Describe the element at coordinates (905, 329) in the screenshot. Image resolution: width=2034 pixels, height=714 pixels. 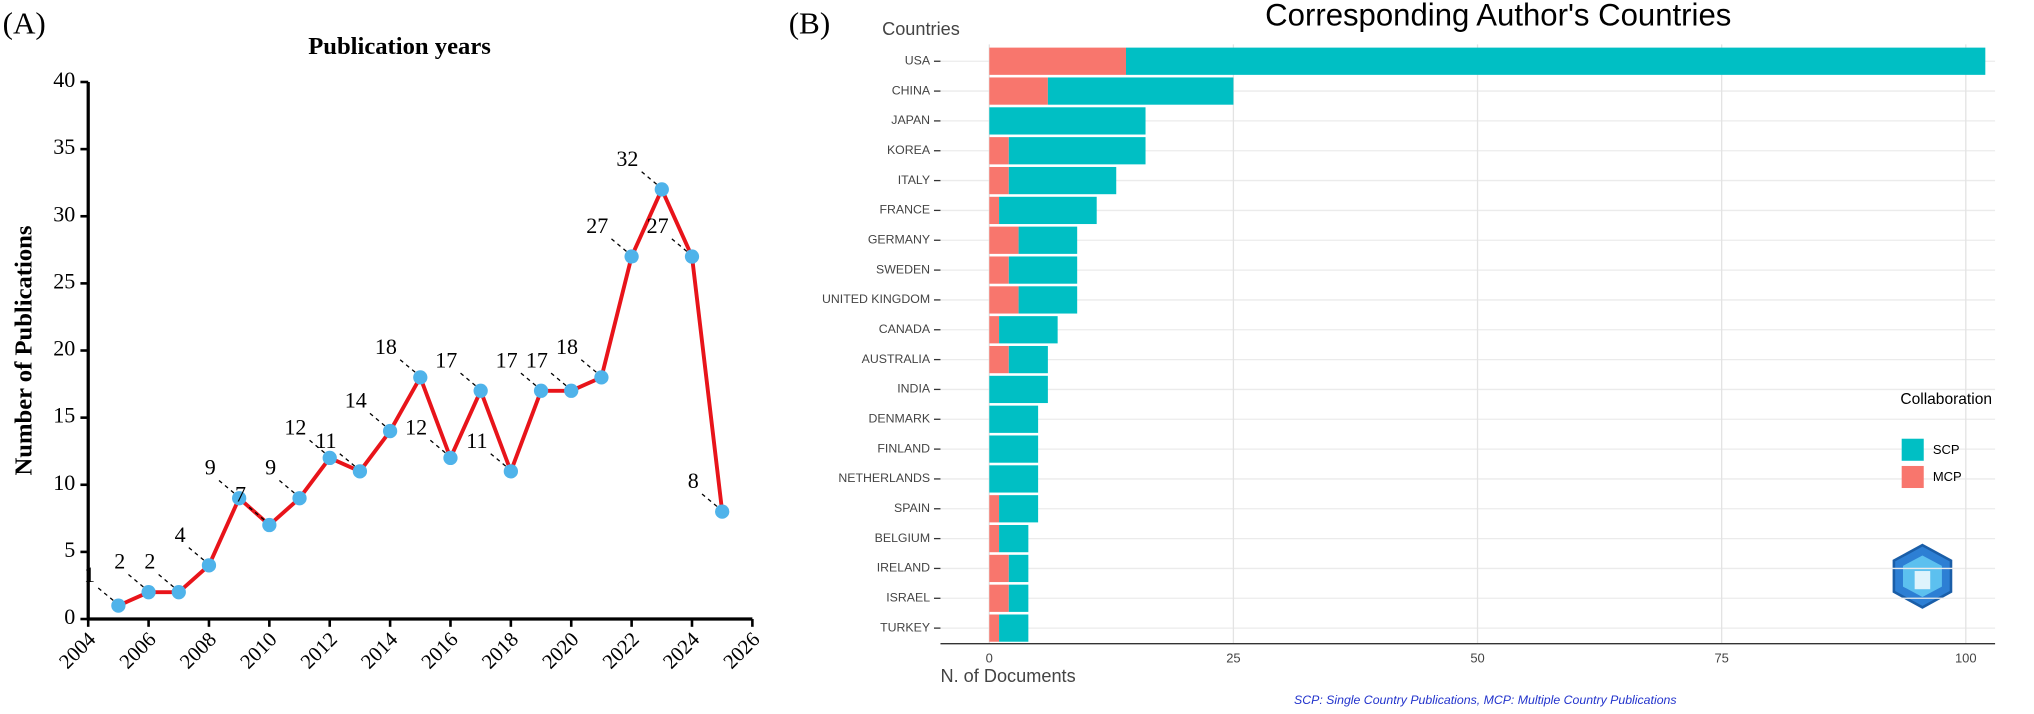
I see `y-tick-label: CANADA` at that location.